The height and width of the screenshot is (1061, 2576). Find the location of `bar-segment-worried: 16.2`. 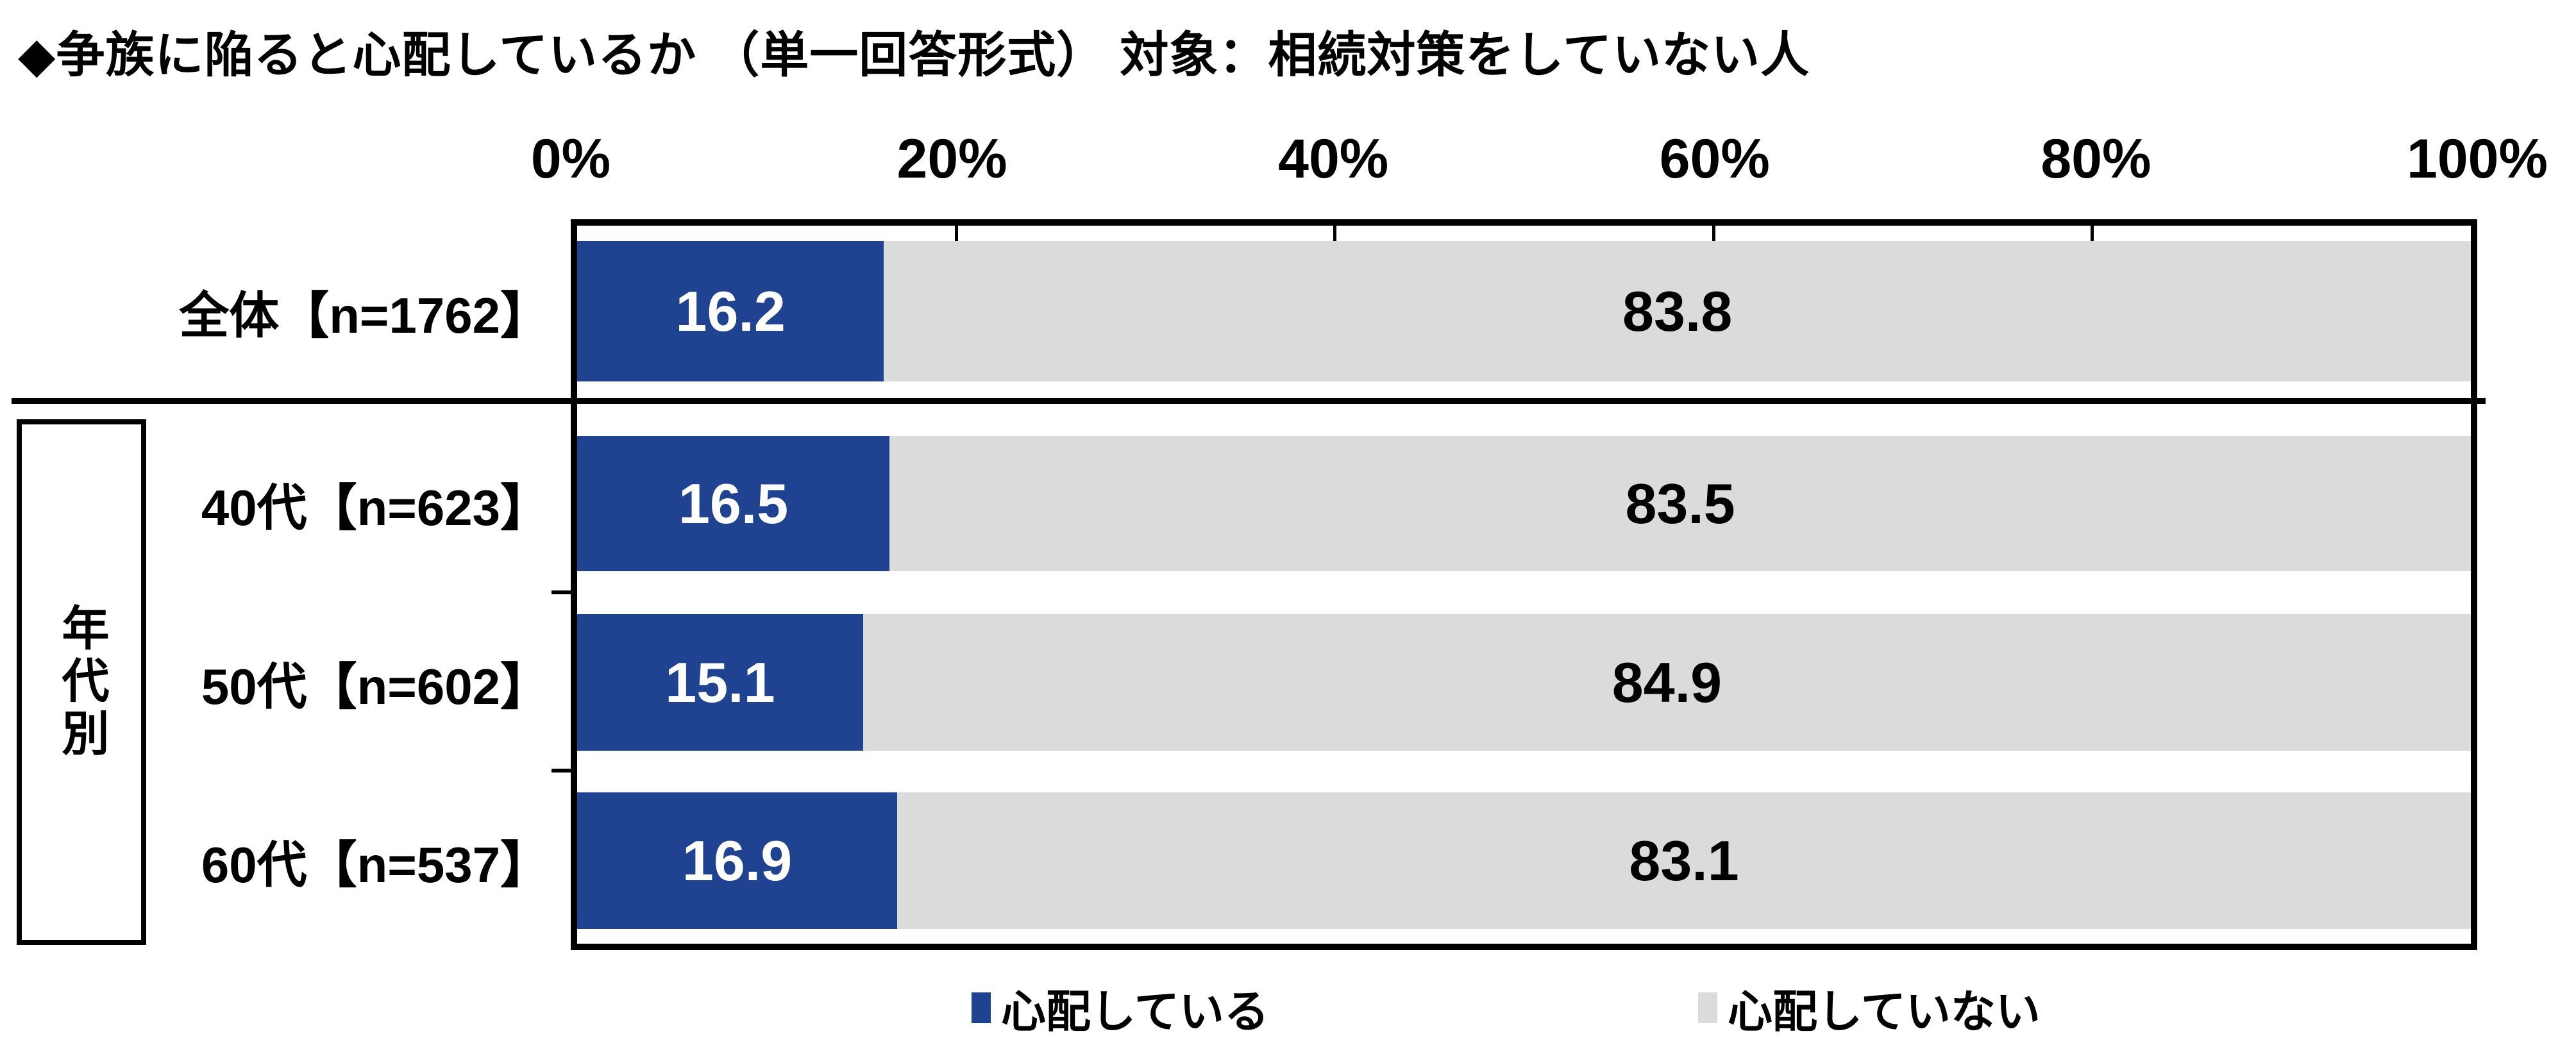

bar-segment-worried: 16.2 is located at coordinates (730, 311).